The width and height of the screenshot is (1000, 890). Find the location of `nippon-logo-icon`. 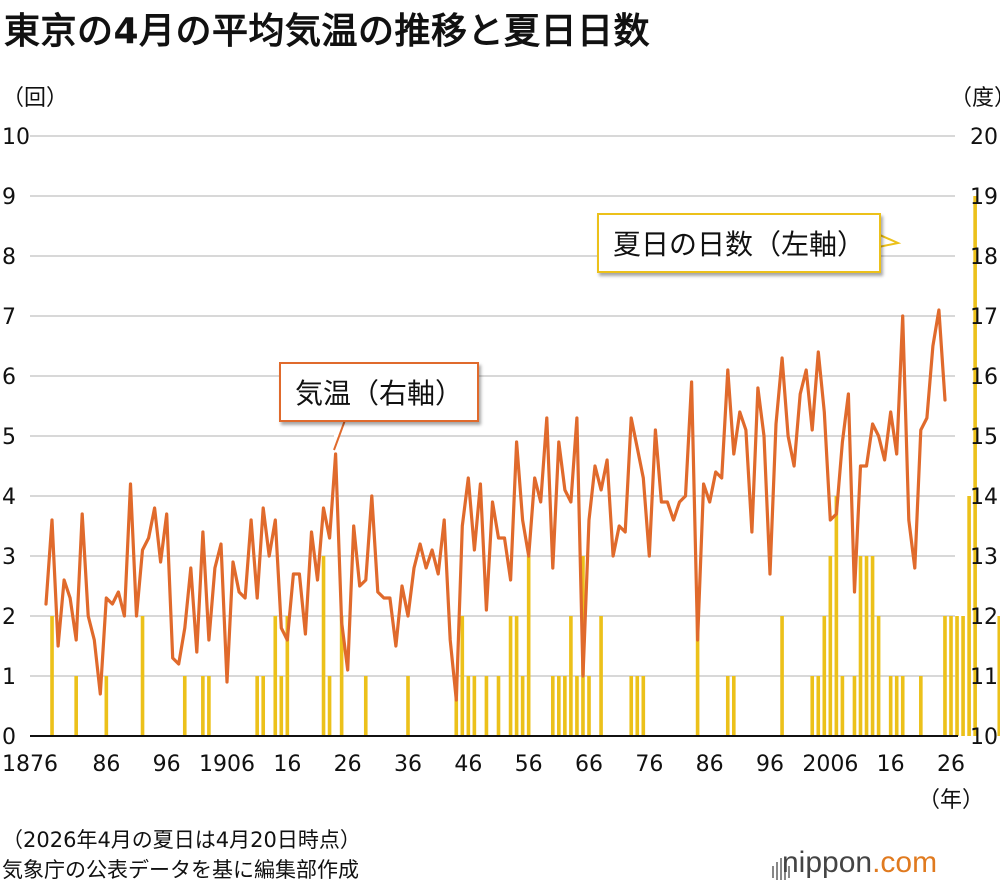

nippon-logo-icon is located at coordinates (781, 869).